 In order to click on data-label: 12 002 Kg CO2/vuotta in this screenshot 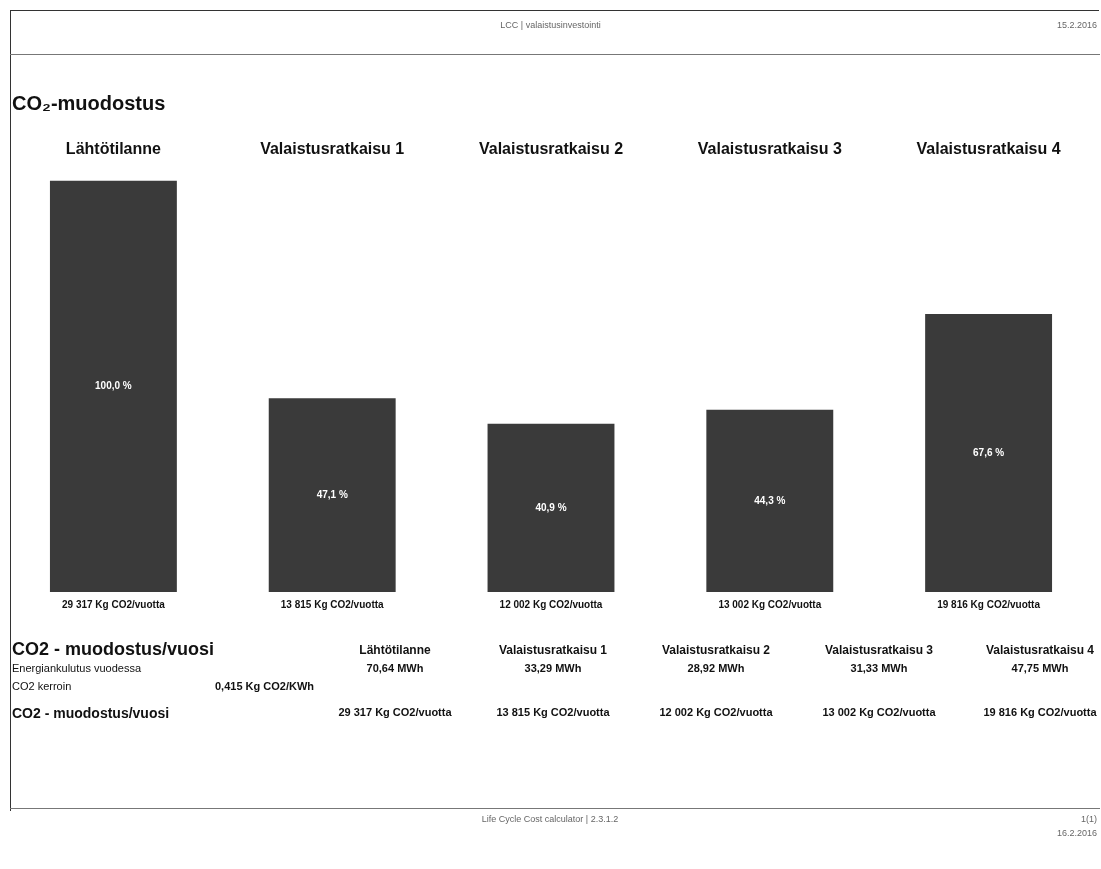, I will do `click(551, 604)`.